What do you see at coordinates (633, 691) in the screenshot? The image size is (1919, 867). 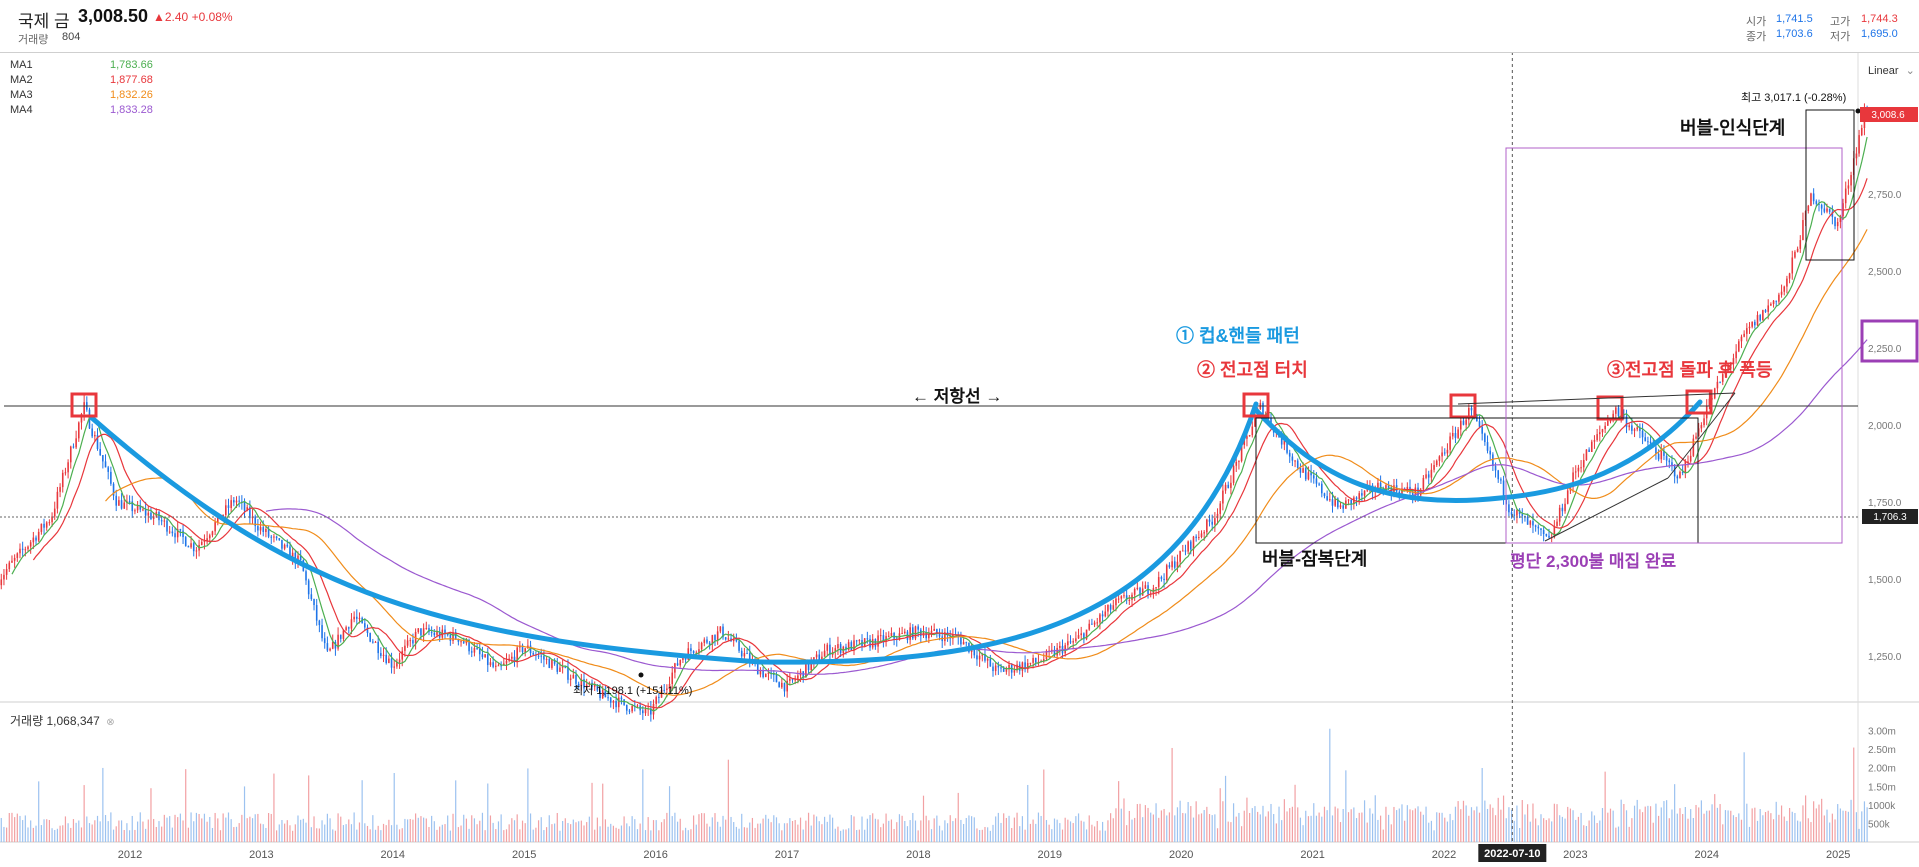 I see `low-marker-label: 최저 1,198.1 (+151.11%)` at bounding box center [633, 691].